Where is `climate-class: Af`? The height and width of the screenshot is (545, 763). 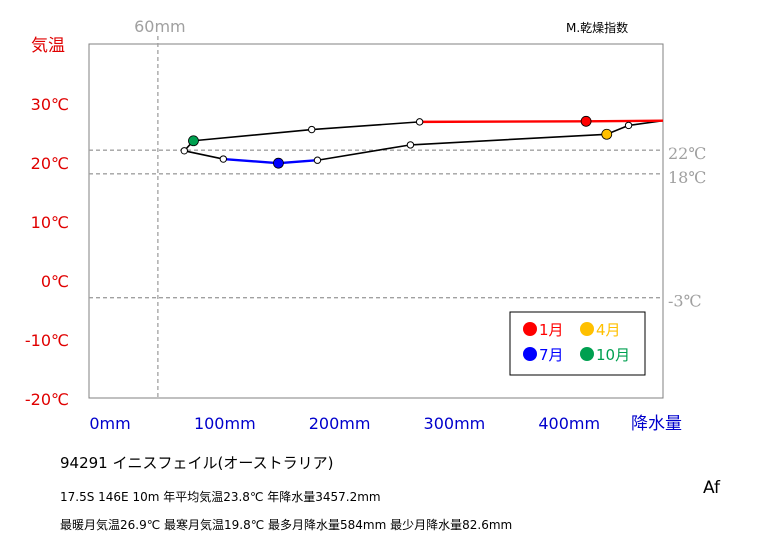
climate-class: Af is located at coordinates (712, 488).